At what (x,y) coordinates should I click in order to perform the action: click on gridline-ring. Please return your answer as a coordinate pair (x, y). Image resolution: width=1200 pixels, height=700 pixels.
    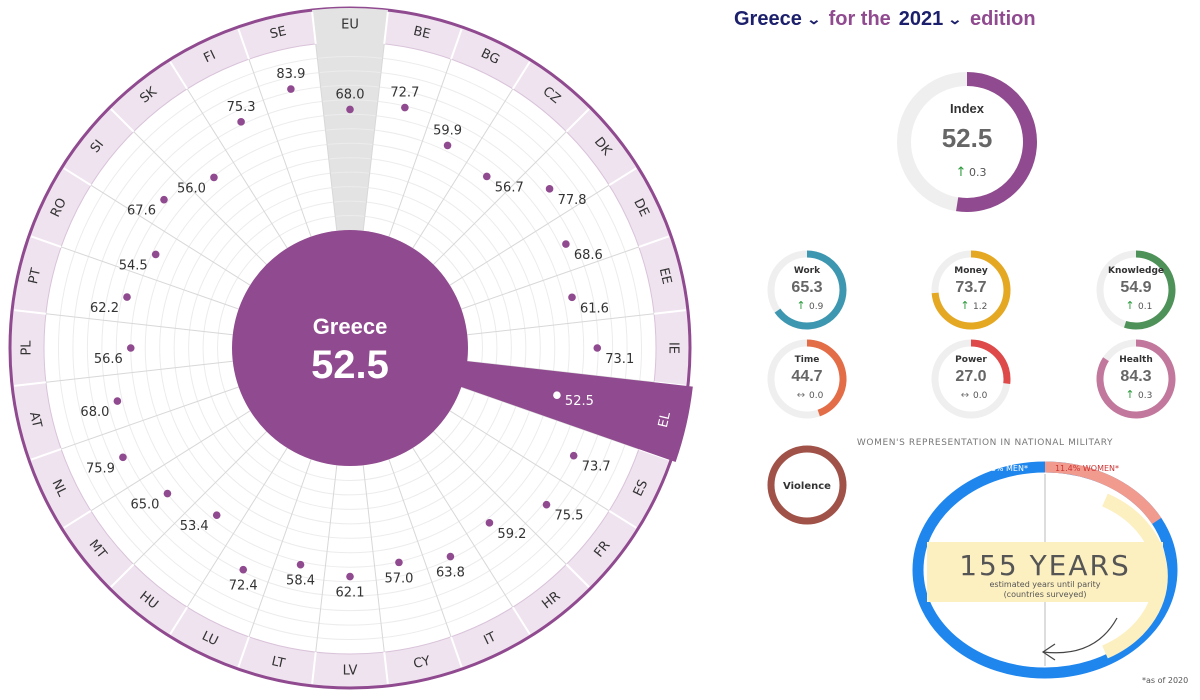
    Looking at the image, I should click on (350, 348).